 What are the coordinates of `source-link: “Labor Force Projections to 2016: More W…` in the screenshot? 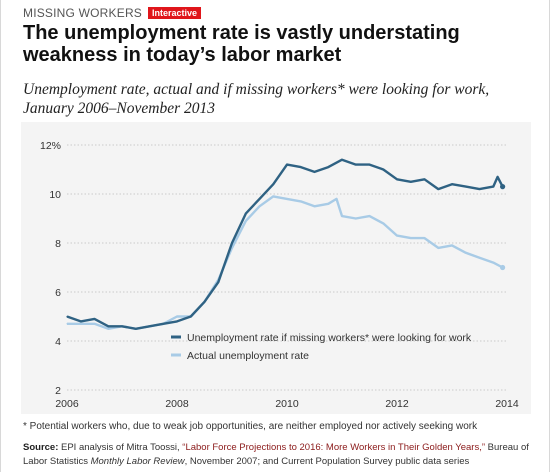 It's located at (334, 447).